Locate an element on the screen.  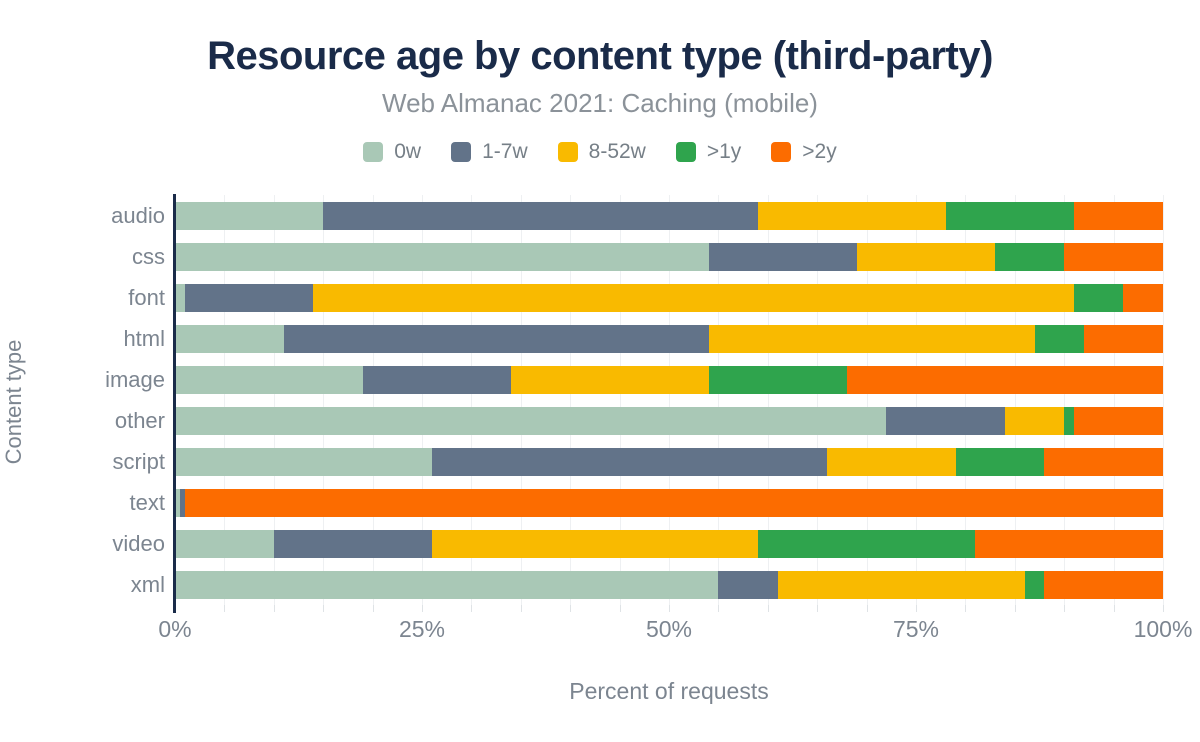
legend-item: 0w is located at coordinates (392, 152).